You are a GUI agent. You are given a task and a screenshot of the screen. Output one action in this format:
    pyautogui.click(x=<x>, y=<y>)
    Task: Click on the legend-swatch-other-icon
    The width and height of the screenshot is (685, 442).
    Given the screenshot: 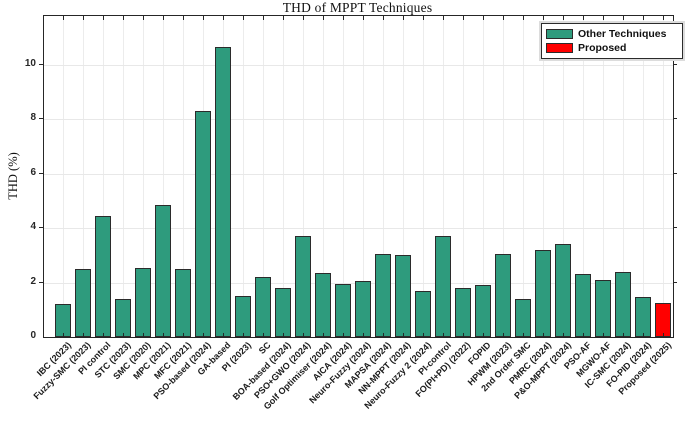 What is the action you would take?
    pyautogui.click(x=559, y=34)
    